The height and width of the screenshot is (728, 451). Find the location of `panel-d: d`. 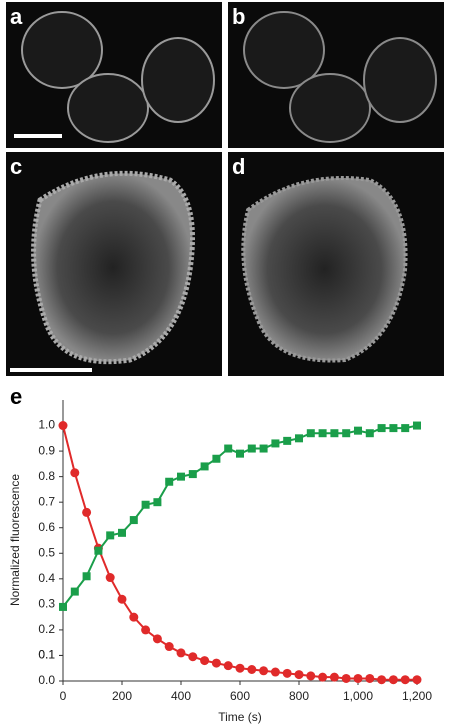

panel-d: d is located at coordinates (336, 264).